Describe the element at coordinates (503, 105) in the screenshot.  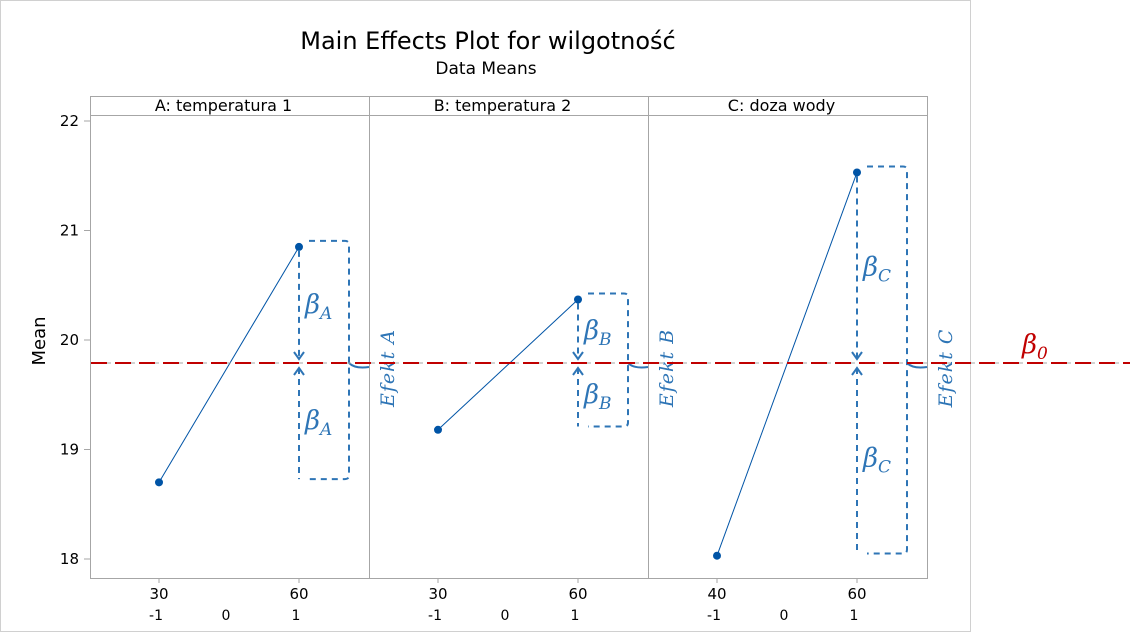
I see `panel-title: B: temperatura 2` at that location.